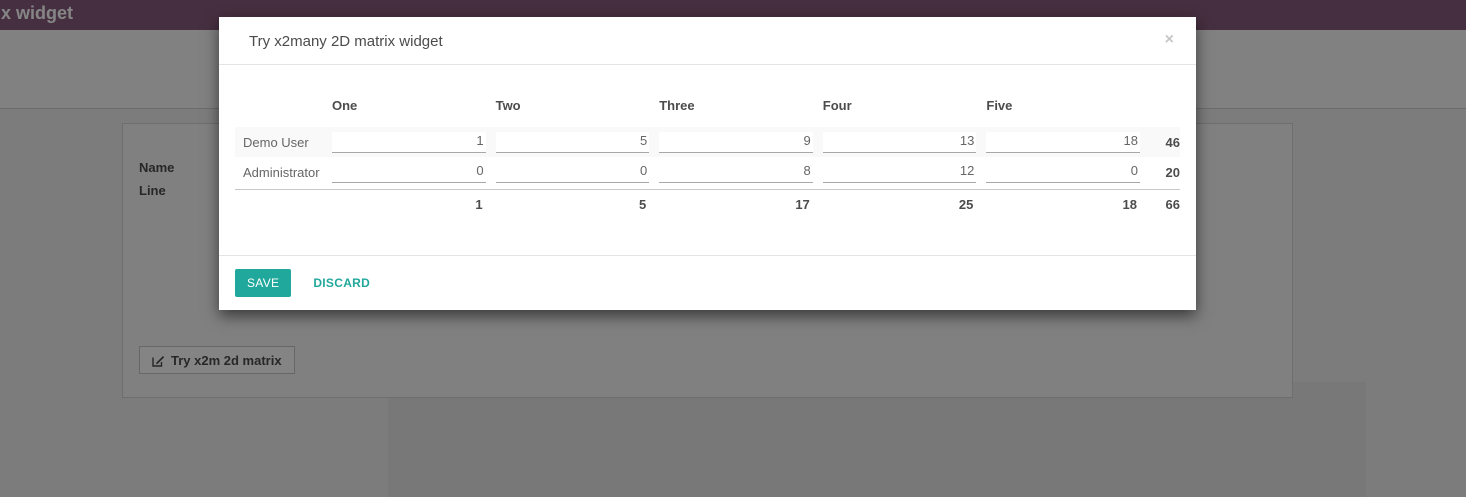 The width and height of the screenshot is (1466, 497). I want to click on edit-icon, so click(158, 360).